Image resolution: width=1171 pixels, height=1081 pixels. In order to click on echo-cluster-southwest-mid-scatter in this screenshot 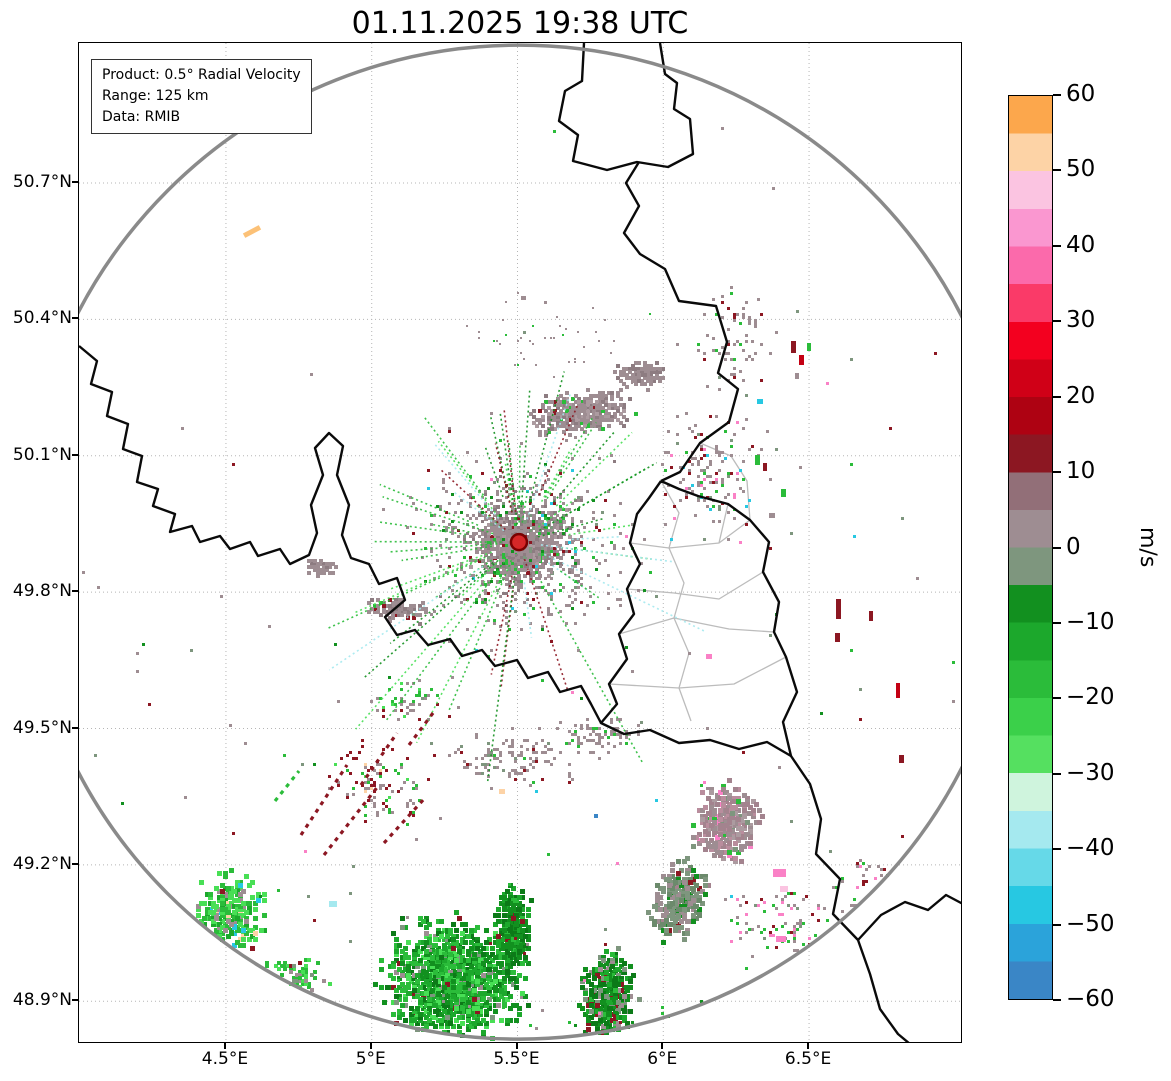, I will do `click(415, 700)`.